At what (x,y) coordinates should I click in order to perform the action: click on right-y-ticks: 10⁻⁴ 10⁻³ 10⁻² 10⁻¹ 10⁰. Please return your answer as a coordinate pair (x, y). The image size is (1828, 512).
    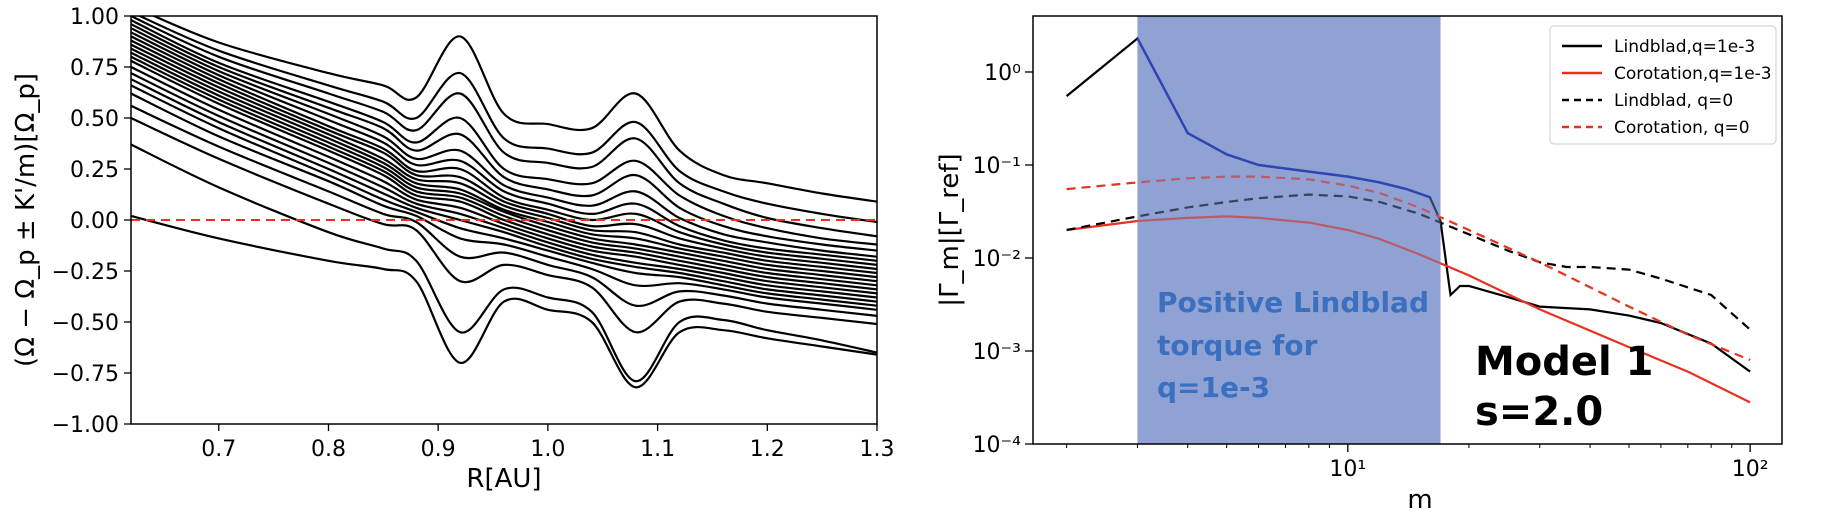
    Looking at the image, I should click on (1003, 259).